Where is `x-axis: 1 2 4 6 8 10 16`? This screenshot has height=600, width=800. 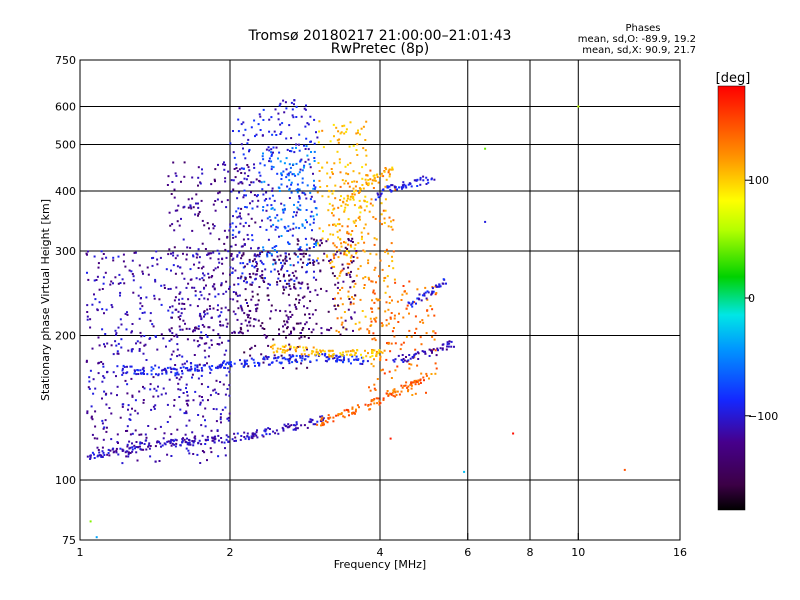 x-axis: 1 2 4 6 8 10 16 is located at coordinates (382, 546).